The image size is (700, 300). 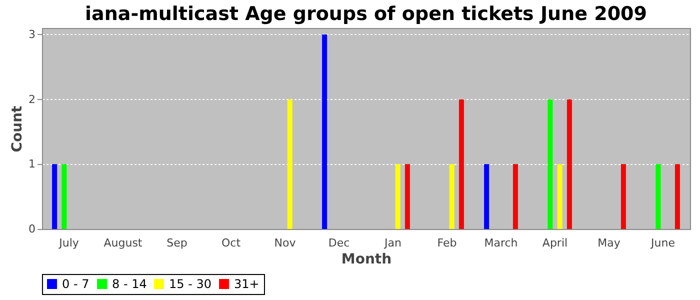 I want to click on x-tick-label: Oct, so click(x=231, y=243).